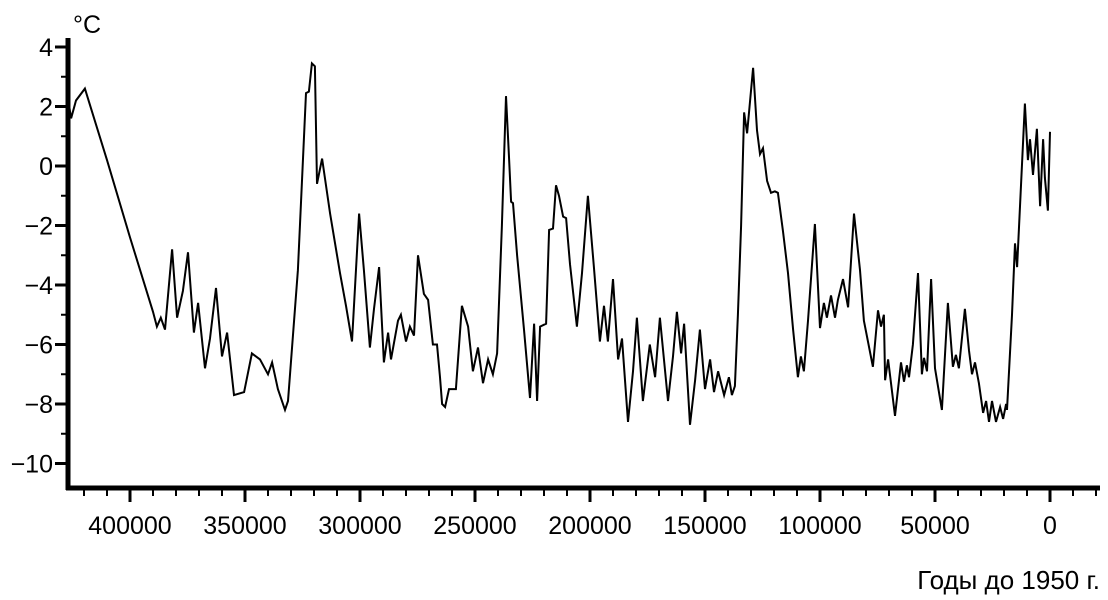  Describe the element at coordinates (129, 526) in the screenshot. I see `x-tick-label: 400000` at that location.